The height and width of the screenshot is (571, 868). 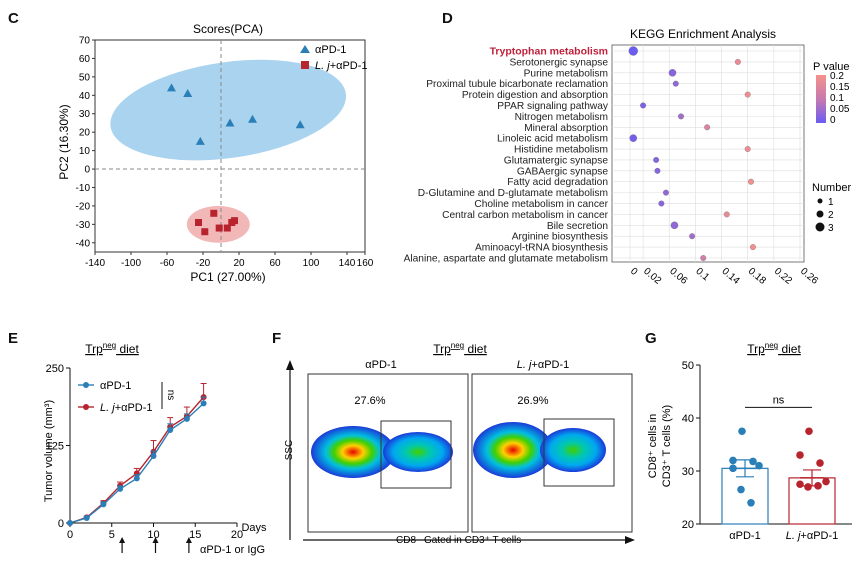 What do you see at coordinates (652, 276) in the screenshot?
I see `kegg-x-tick-label: 0.02` at bounding box center [652, 276].